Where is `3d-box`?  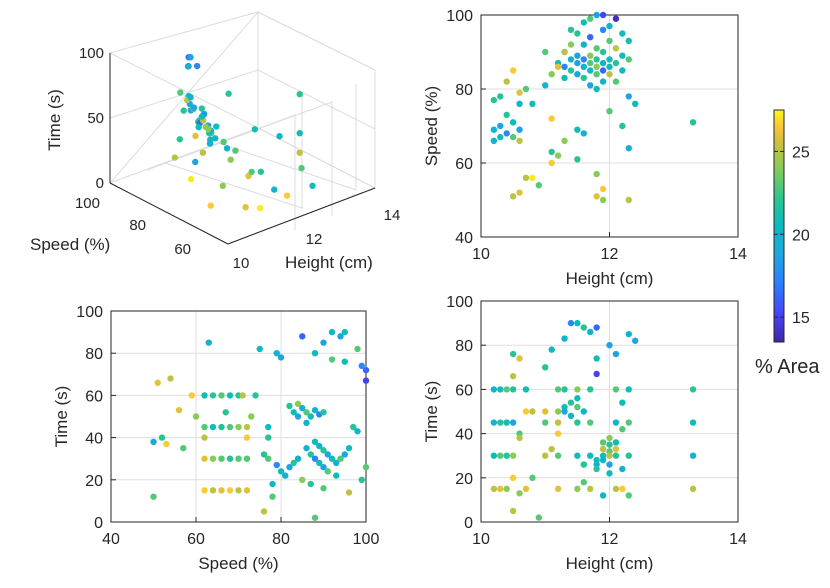 3d-box is located at coordinates (242, 127).